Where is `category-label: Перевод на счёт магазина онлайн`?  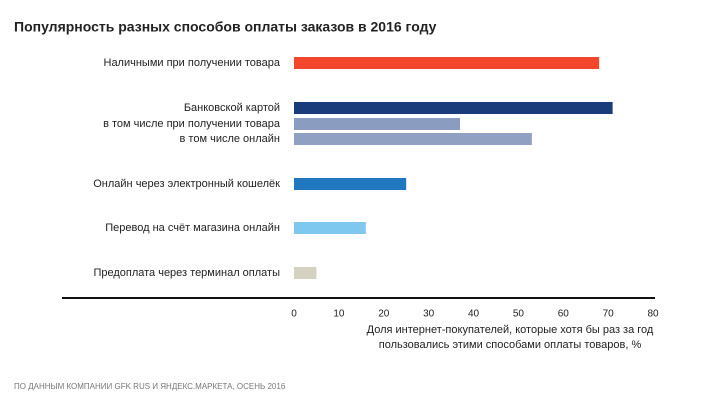 category-label: Перевод на счёт магазина онлайн is located at coordinates (192, 228).